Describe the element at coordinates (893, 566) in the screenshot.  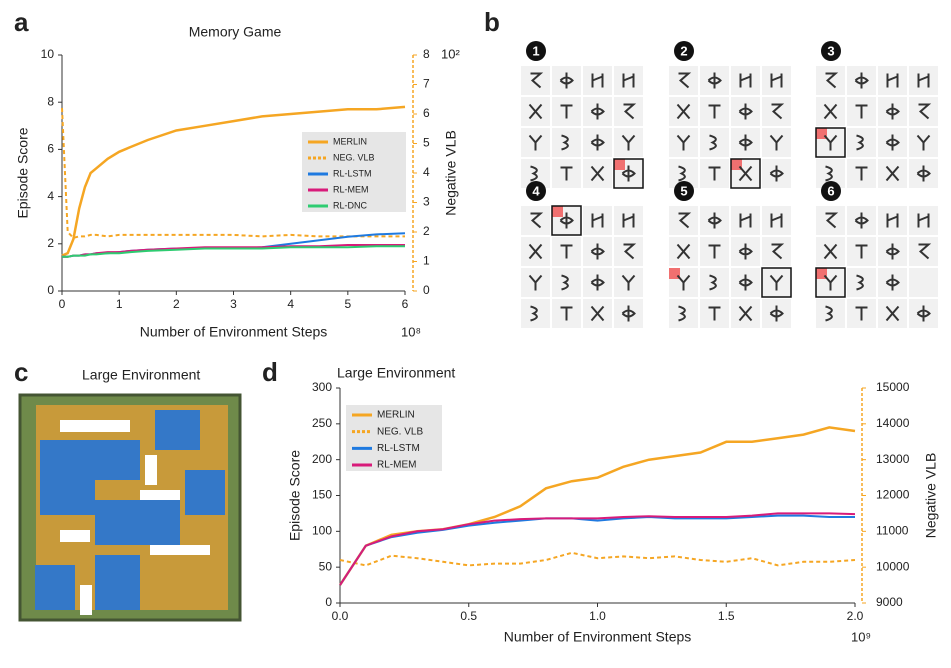
I see `y2-tick-label: 10000` at that location.